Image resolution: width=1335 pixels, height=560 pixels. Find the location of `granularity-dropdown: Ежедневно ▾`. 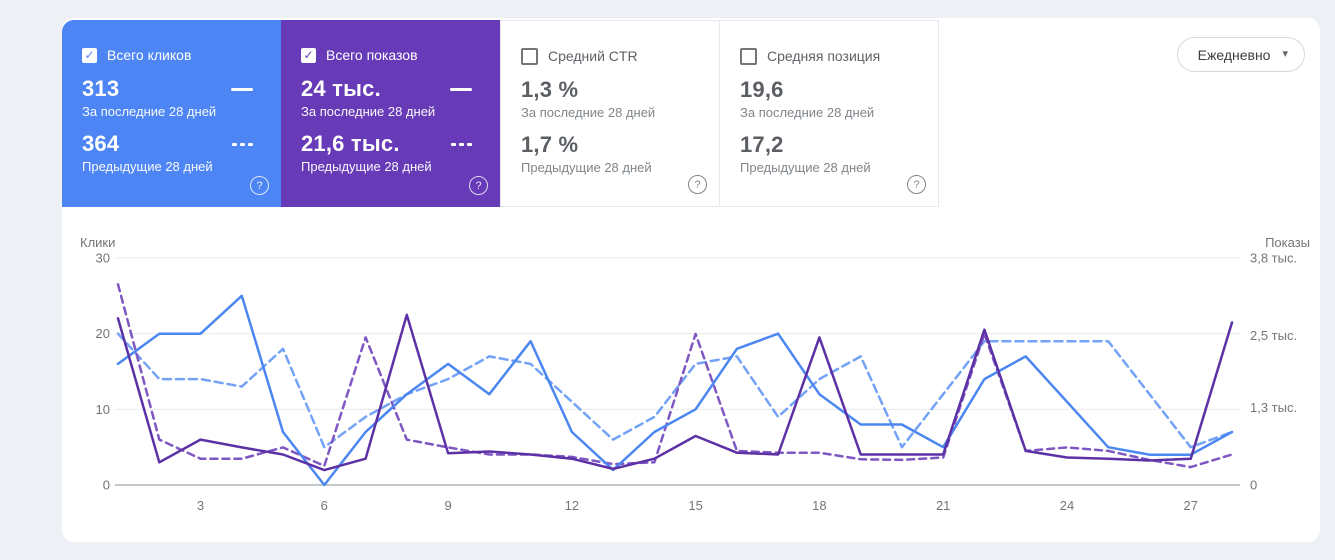

granularity-dropdown: Ежедневно ▾ is located at coordinates (1240, 54).